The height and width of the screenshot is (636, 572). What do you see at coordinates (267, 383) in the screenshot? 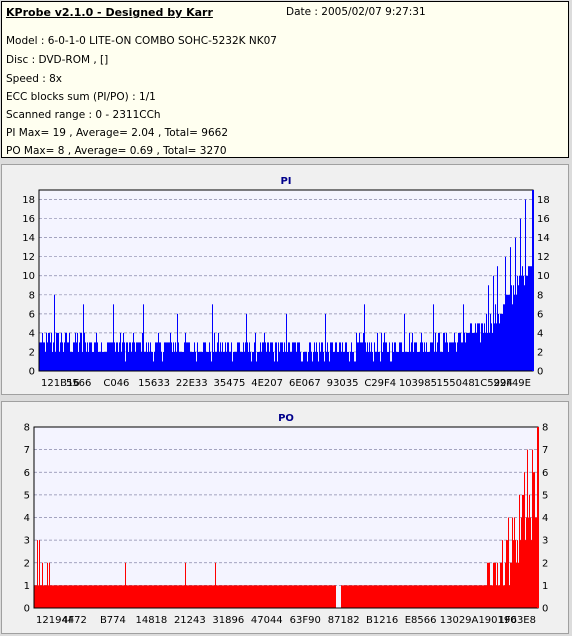
I see `pi-x-tick-label: 4E207` at bounding box center [267, 383].